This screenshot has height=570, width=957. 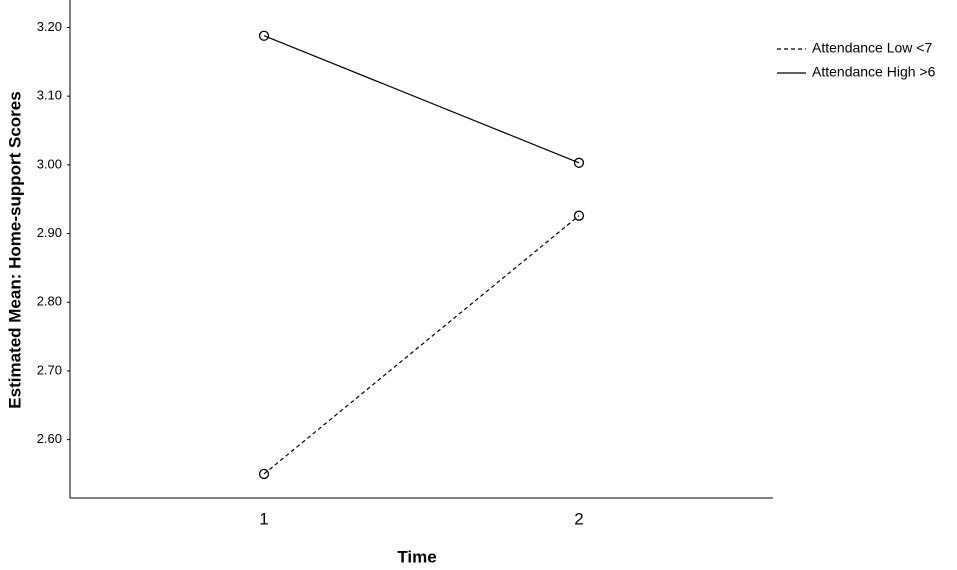 I want to click on y-tick-label: 2.90, so click(x=49, y=232).